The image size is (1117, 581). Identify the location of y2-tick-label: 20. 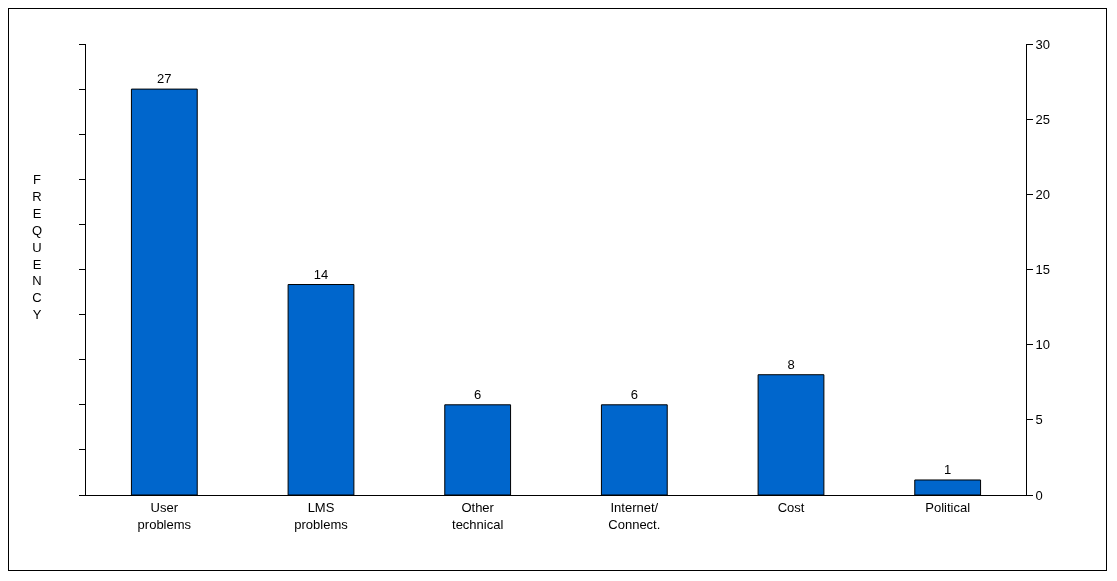
(1043, 194).